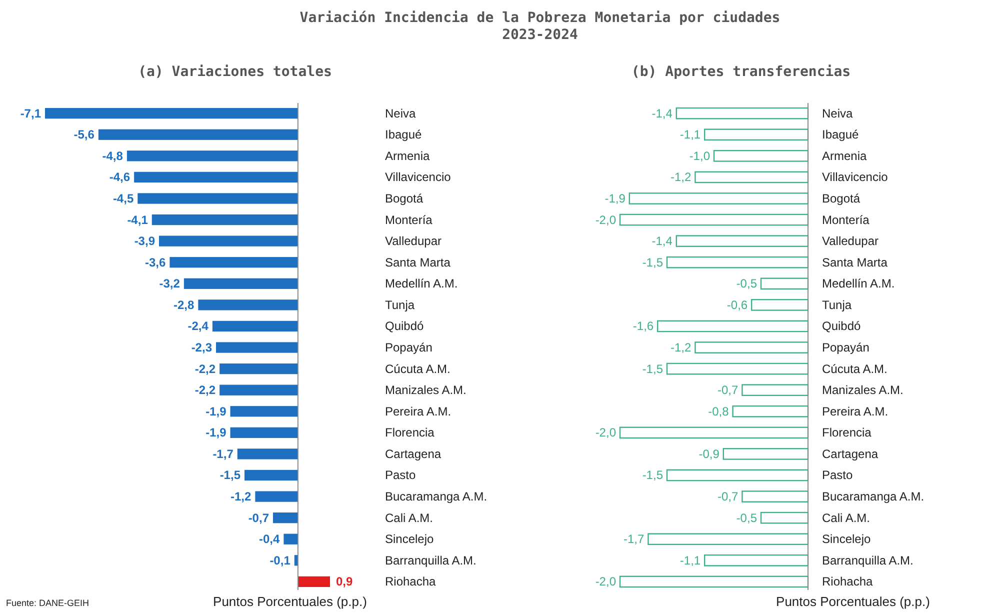  I want to click on data-label: -4,6, so click(119, 177).